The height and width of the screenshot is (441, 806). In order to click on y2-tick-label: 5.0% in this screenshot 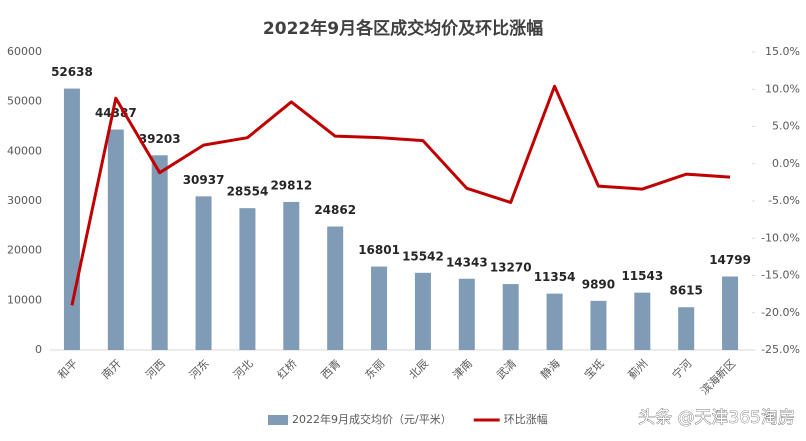, I will do `click(786, 126)`.